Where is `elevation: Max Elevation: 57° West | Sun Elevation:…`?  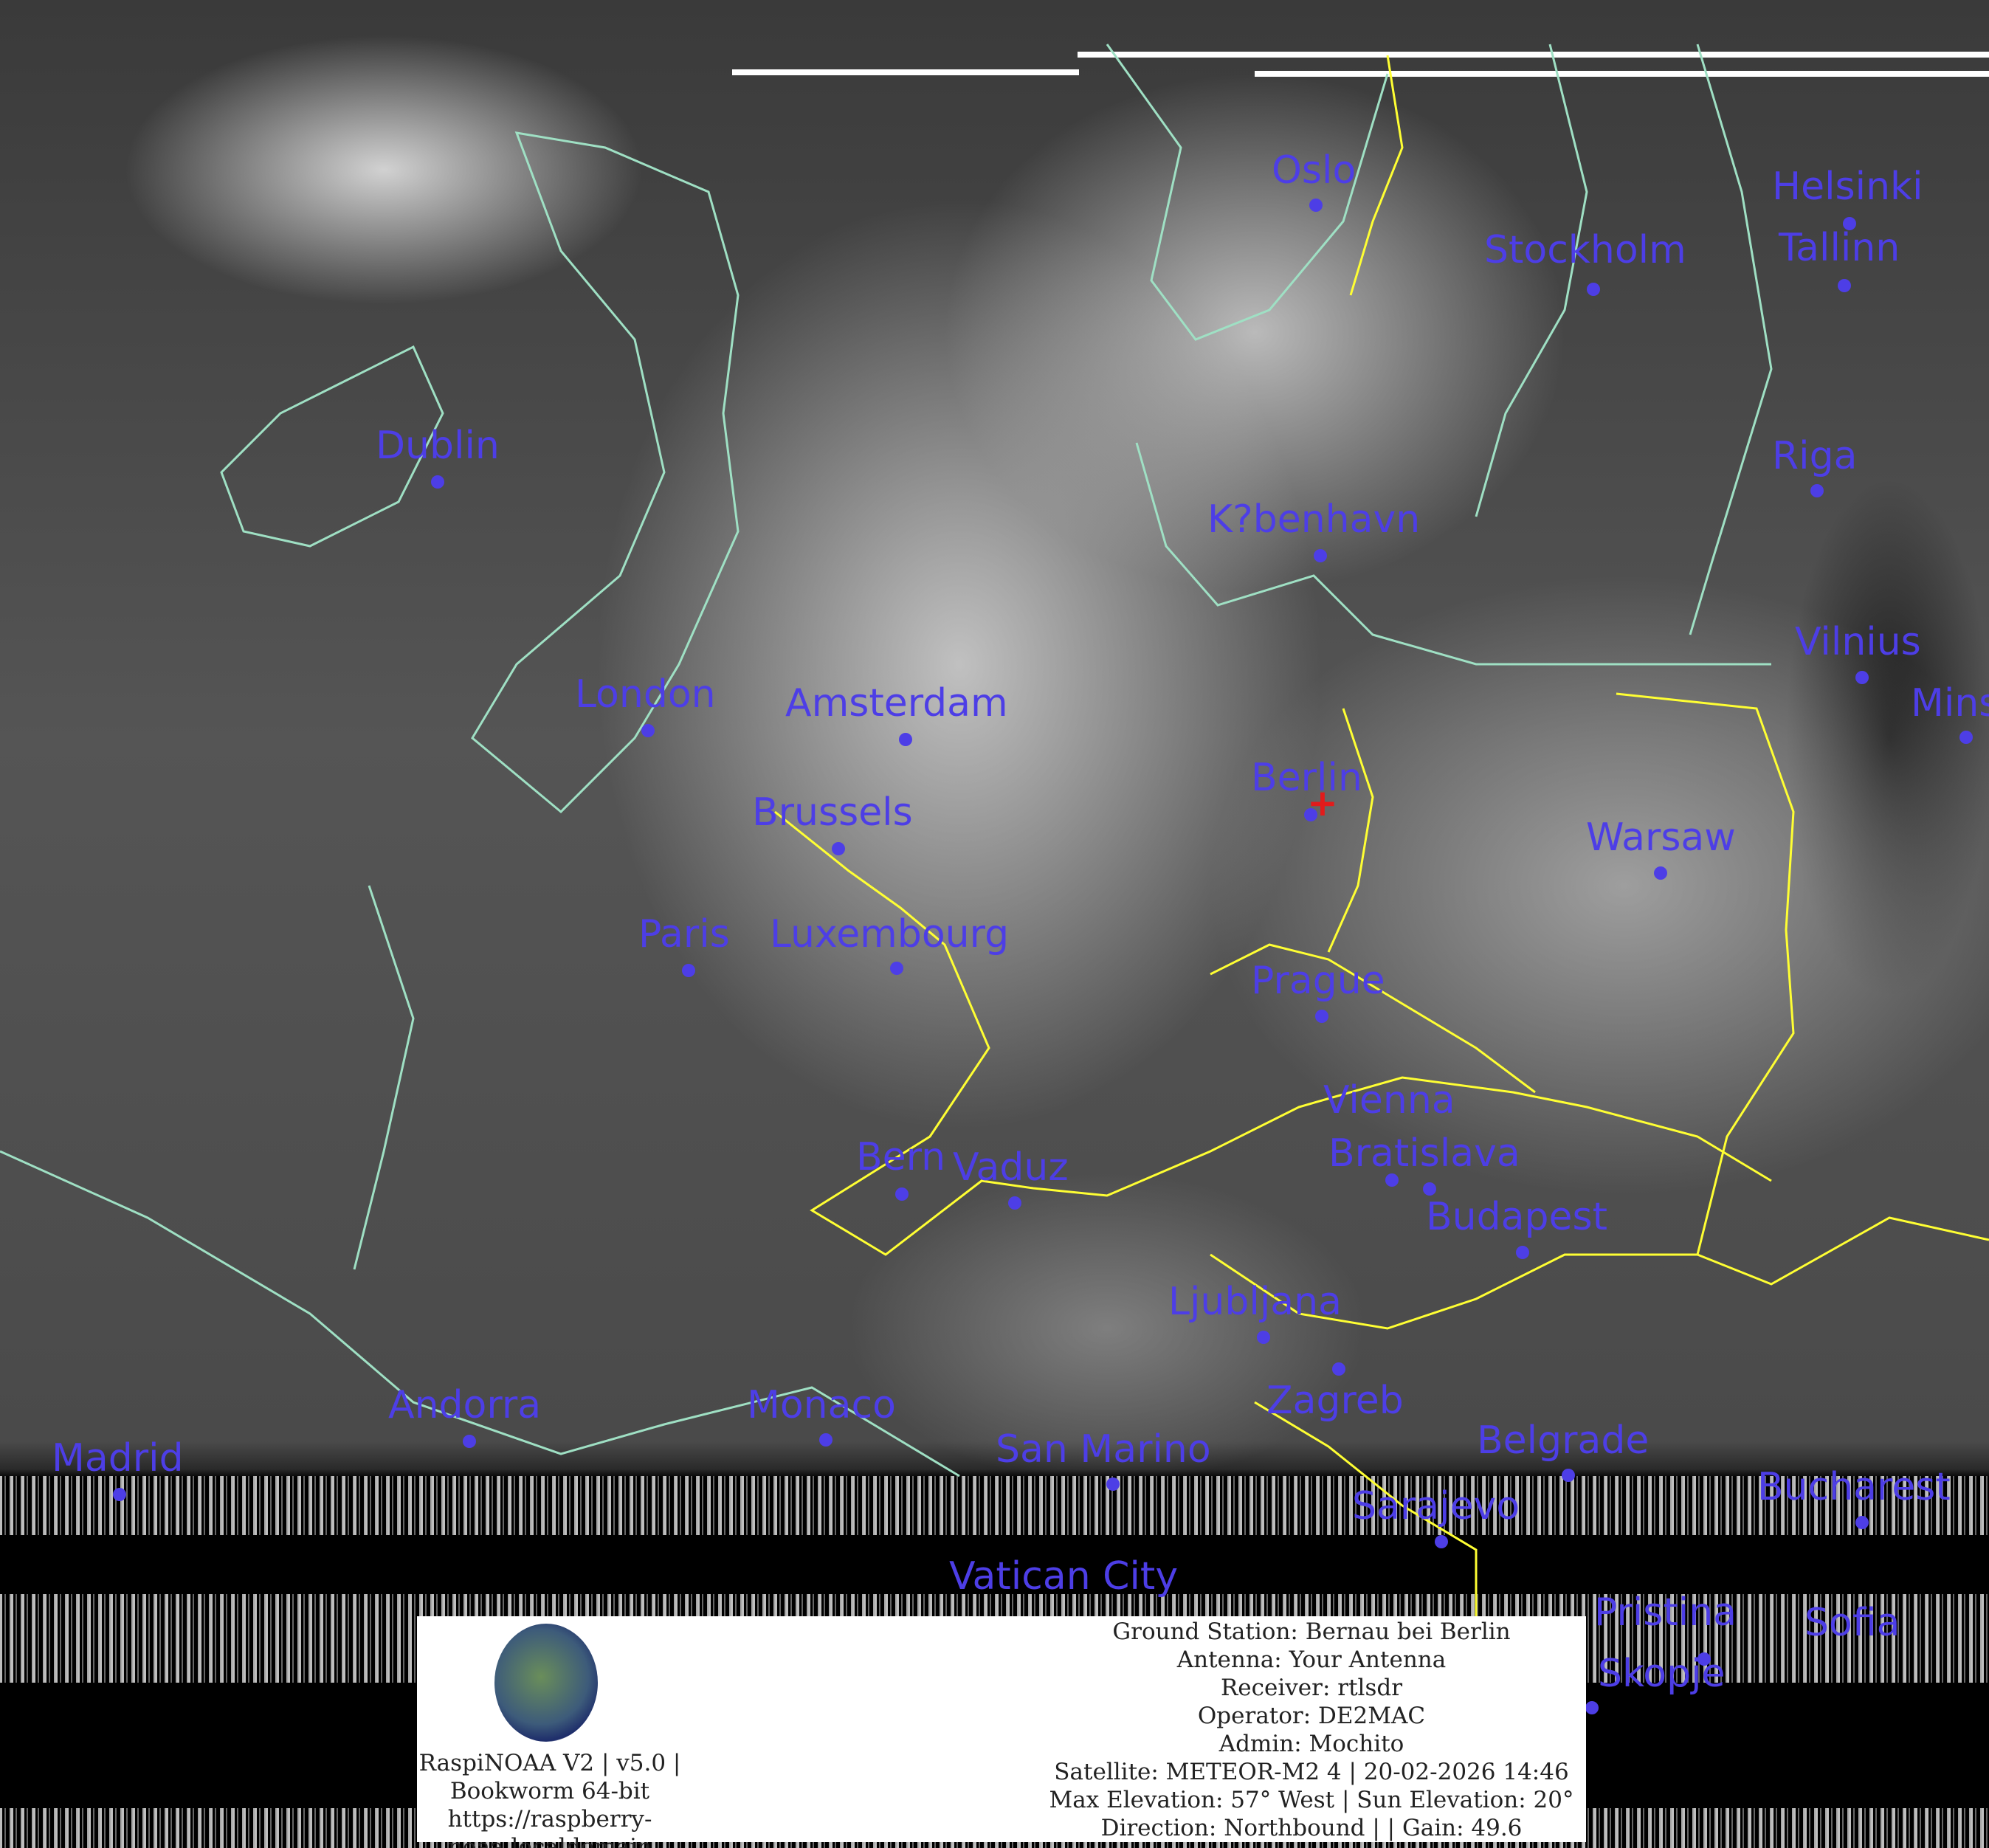
elevation: Max Elevation: 57° West | Sun Elevation:… is located at coordinates (1311, 1800).